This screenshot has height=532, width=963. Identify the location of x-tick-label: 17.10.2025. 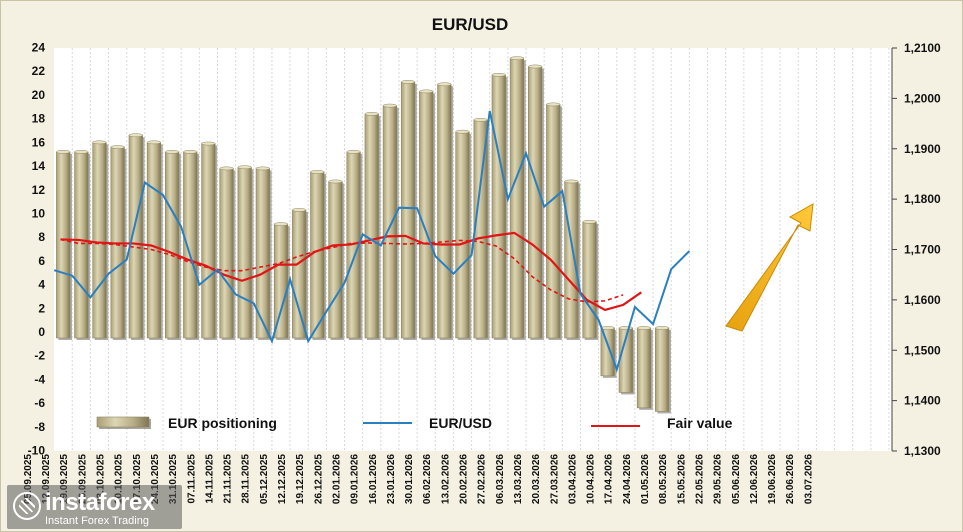
(137, 479).